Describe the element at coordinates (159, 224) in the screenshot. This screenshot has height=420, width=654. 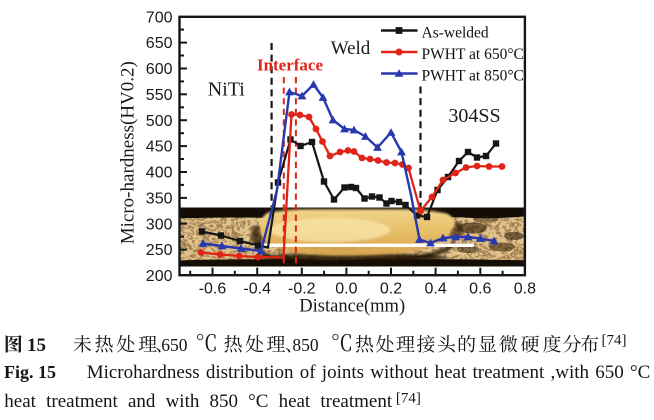
I see `svg-text: 300` at that location.